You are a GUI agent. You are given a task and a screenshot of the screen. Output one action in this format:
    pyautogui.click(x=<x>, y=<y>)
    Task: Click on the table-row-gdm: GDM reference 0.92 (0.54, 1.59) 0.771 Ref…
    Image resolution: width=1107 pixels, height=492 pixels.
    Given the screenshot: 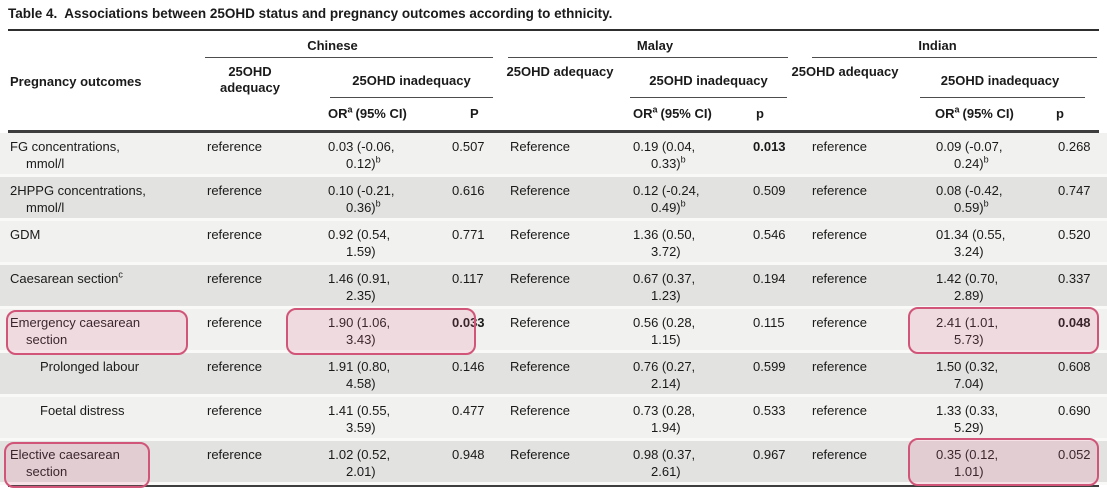 What is the action you would take?
    pyautogui.click(x=553, y=243)
    